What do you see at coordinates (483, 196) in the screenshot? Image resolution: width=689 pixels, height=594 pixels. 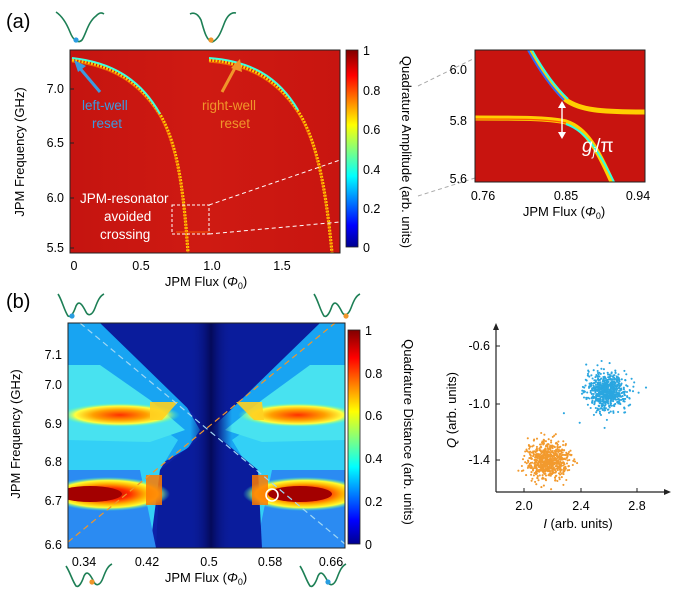 I see `xtick: 0.76` at bounding box center [483, 196].